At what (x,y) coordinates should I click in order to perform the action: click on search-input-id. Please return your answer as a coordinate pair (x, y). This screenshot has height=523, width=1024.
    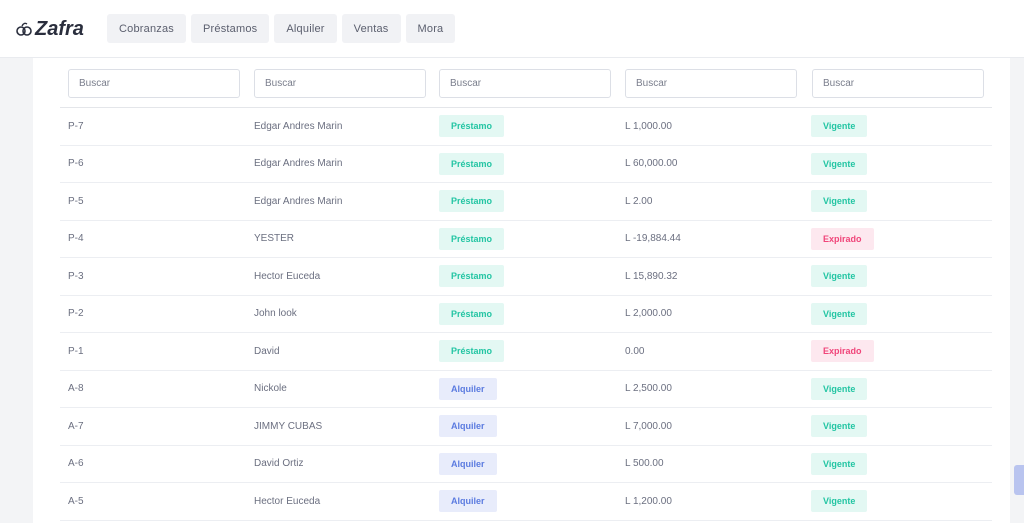
    Looking at the image, I should click on (154, 83).